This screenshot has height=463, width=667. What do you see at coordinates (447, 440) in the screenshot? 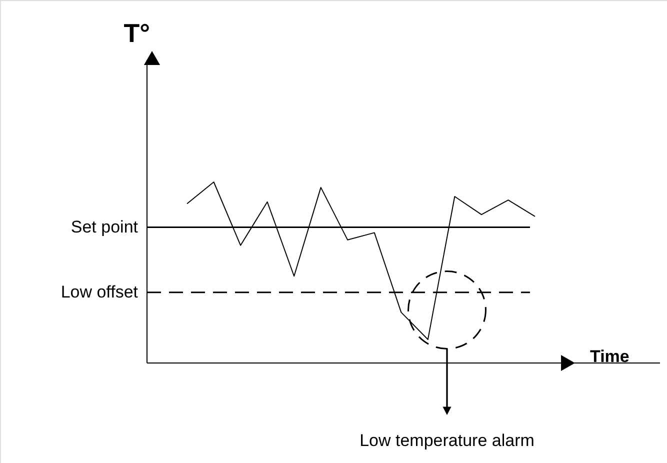
I see `text: Low temperature alarm` at bounding box center [447, 440].